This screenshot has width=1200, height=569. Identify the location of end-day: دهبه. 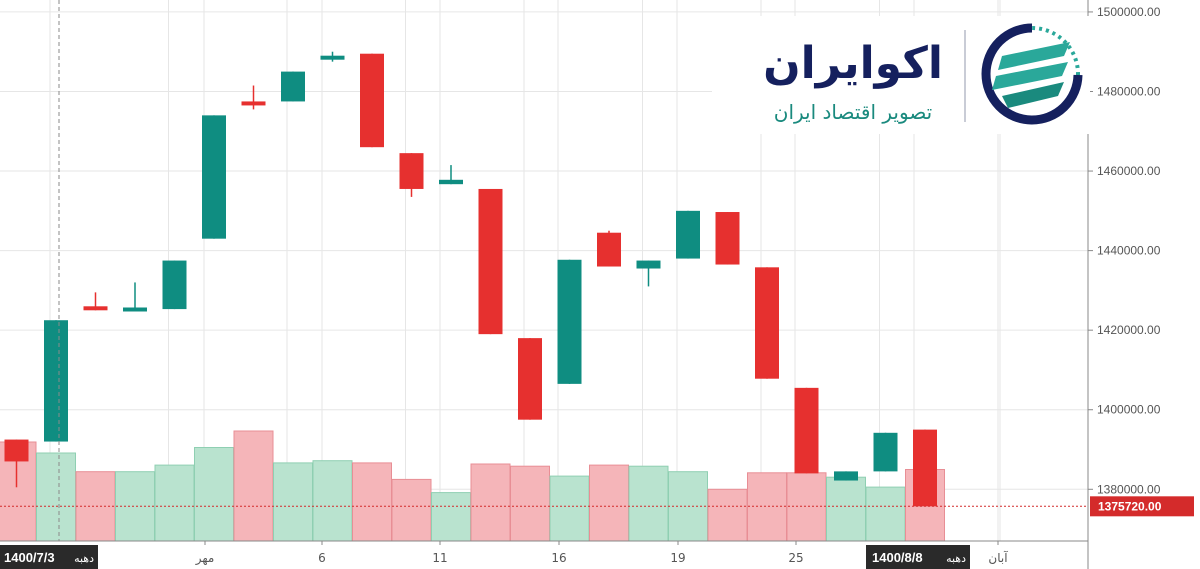
(956, 558).